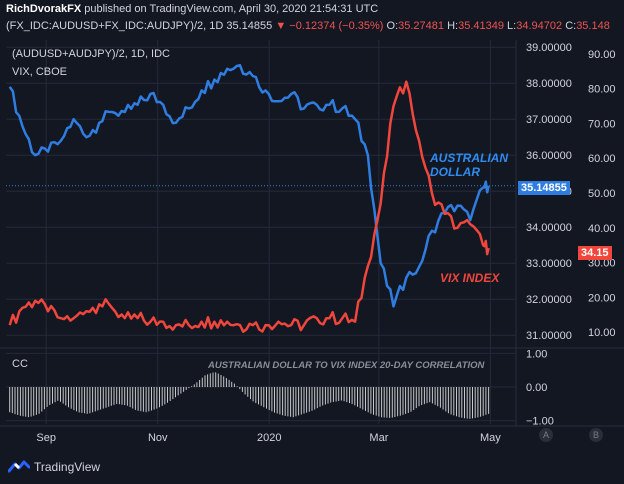 This screenshot has height=484, width=624. I want to click on y-left-tick-label: 34.00000, so click(549, 228).